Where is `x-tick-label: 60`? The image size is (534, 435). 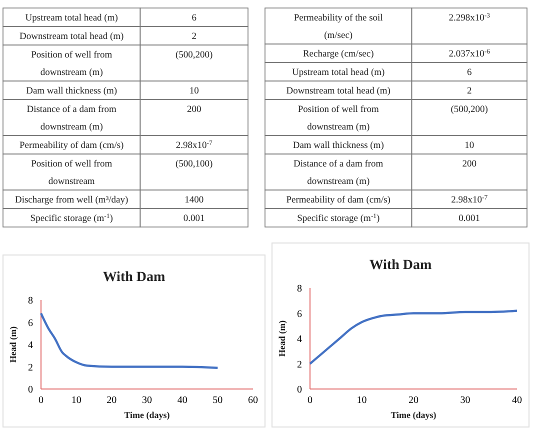
x-tick-label: 60 is located at coordinates (253, 400).